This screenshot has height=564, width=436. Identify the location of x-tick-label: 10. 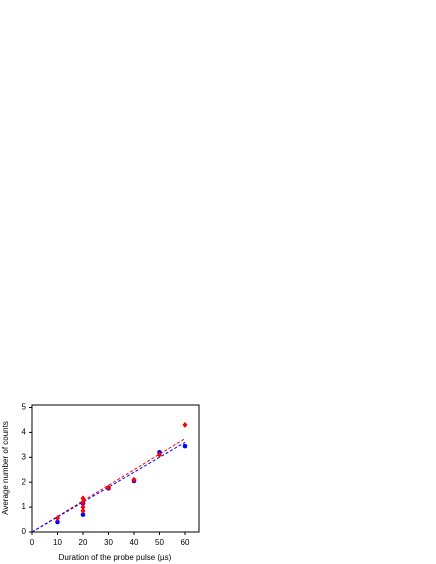
(57, 542).